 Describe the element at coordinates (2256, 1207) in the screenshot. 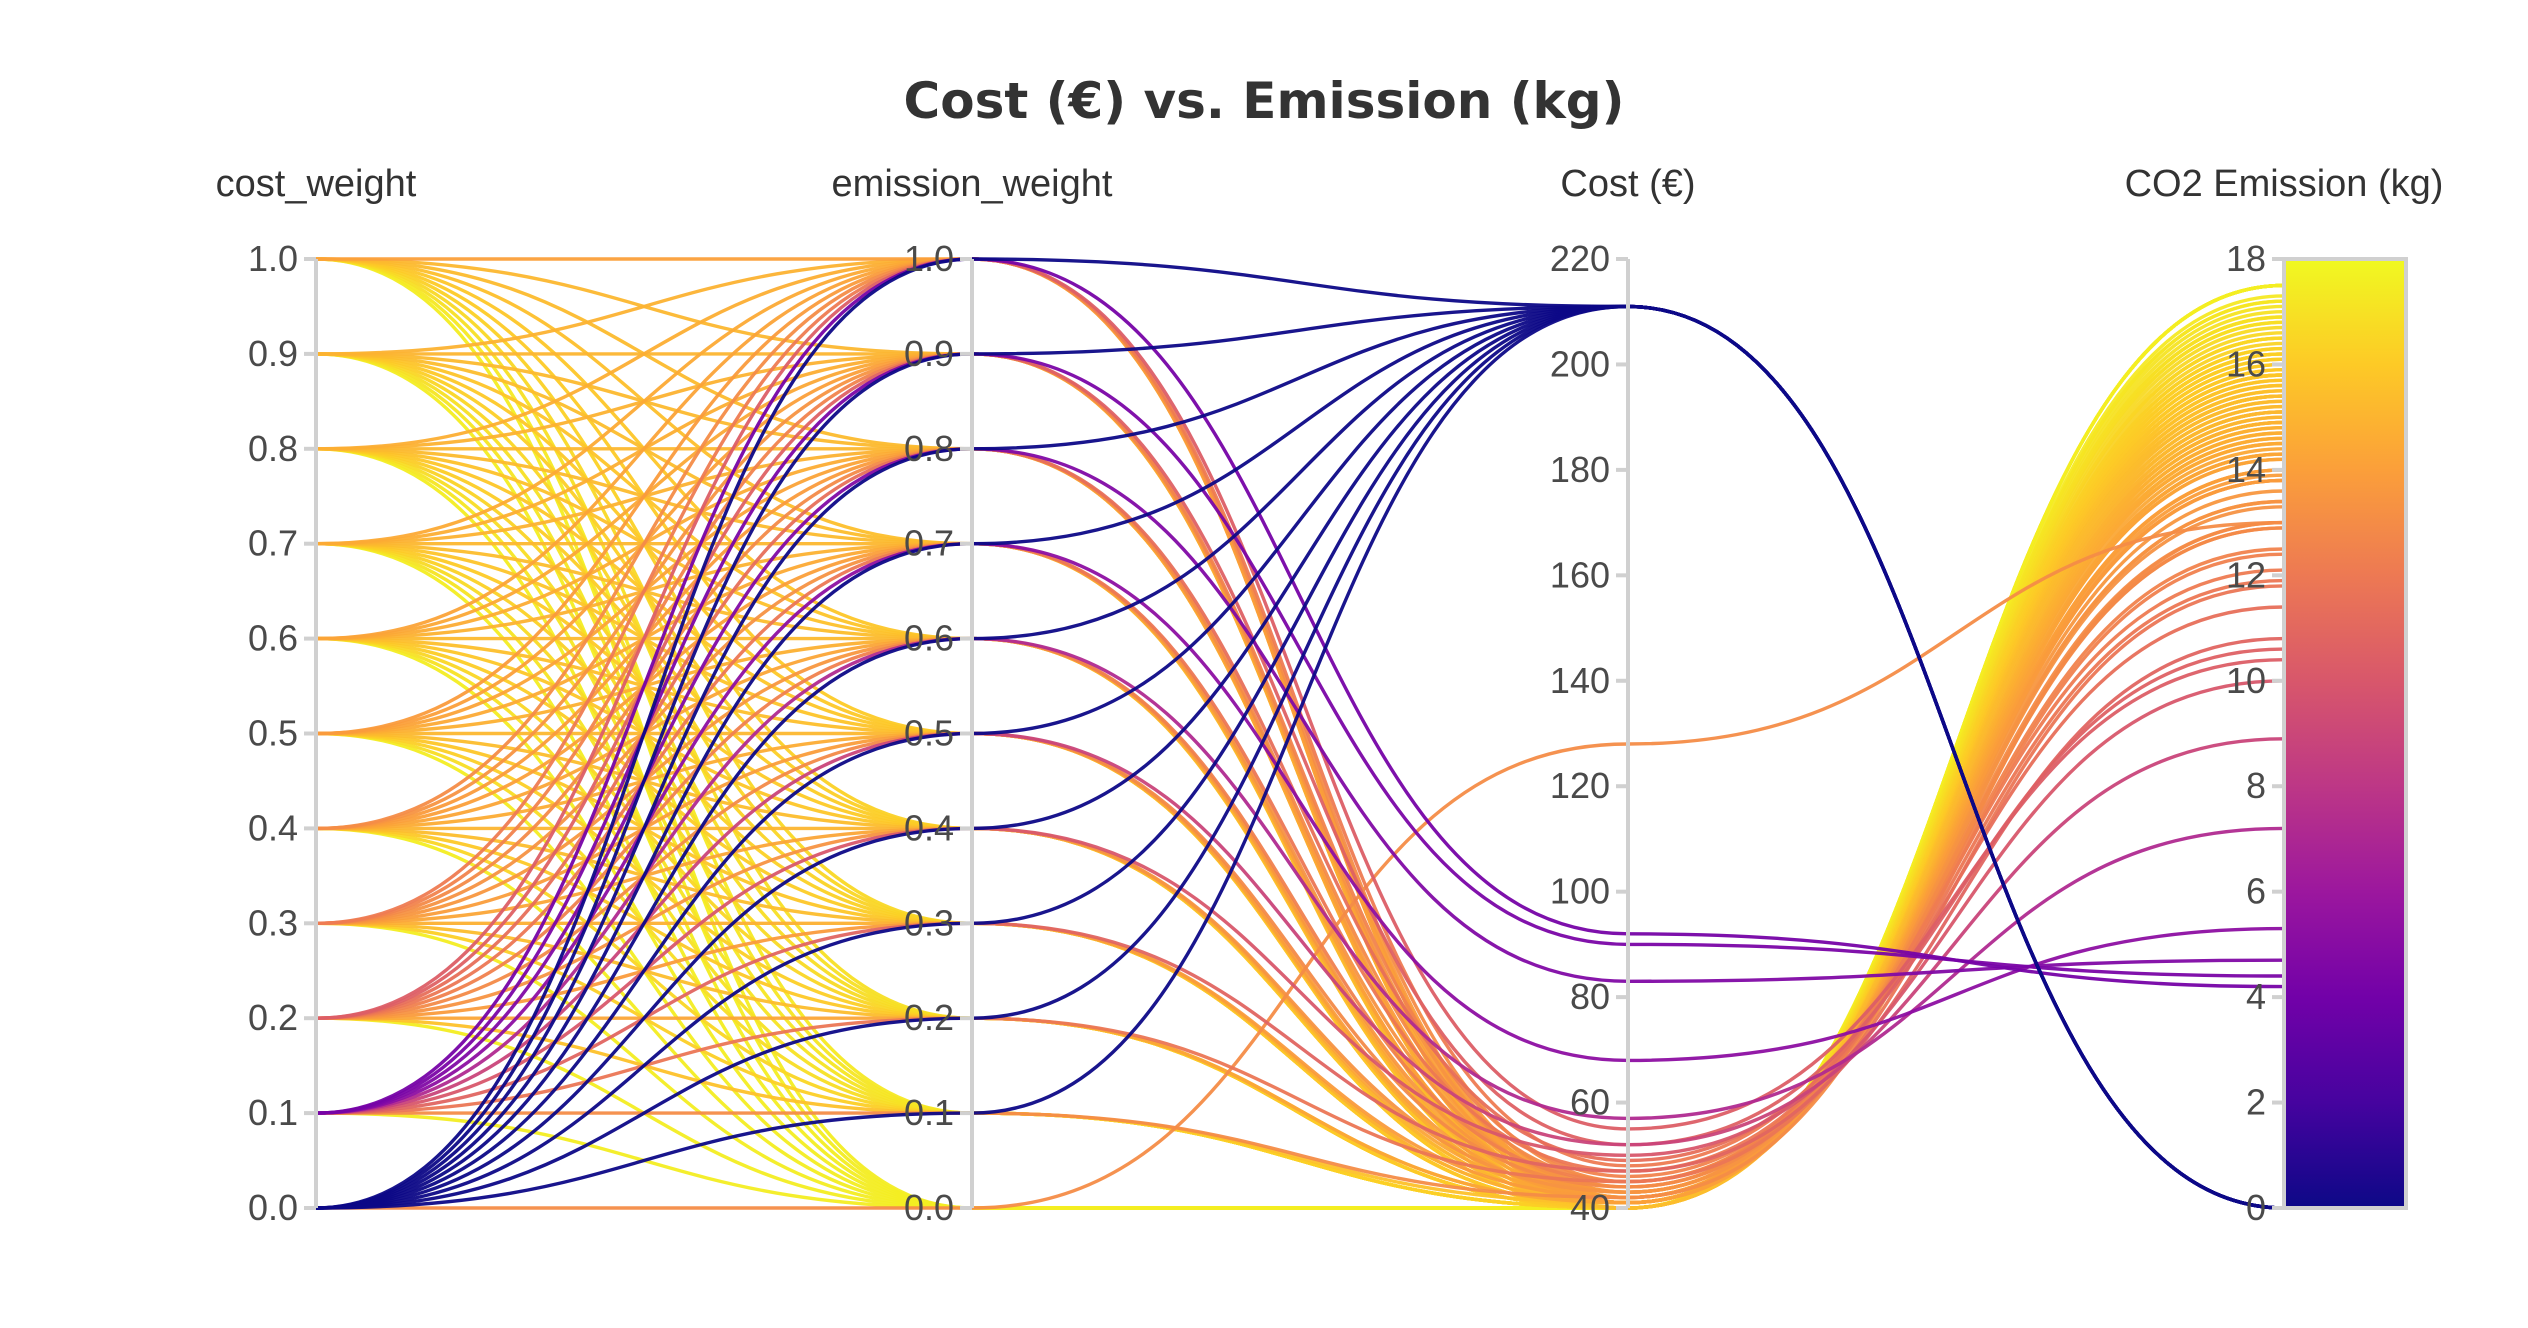

I see `tick-label: 0` at that location.